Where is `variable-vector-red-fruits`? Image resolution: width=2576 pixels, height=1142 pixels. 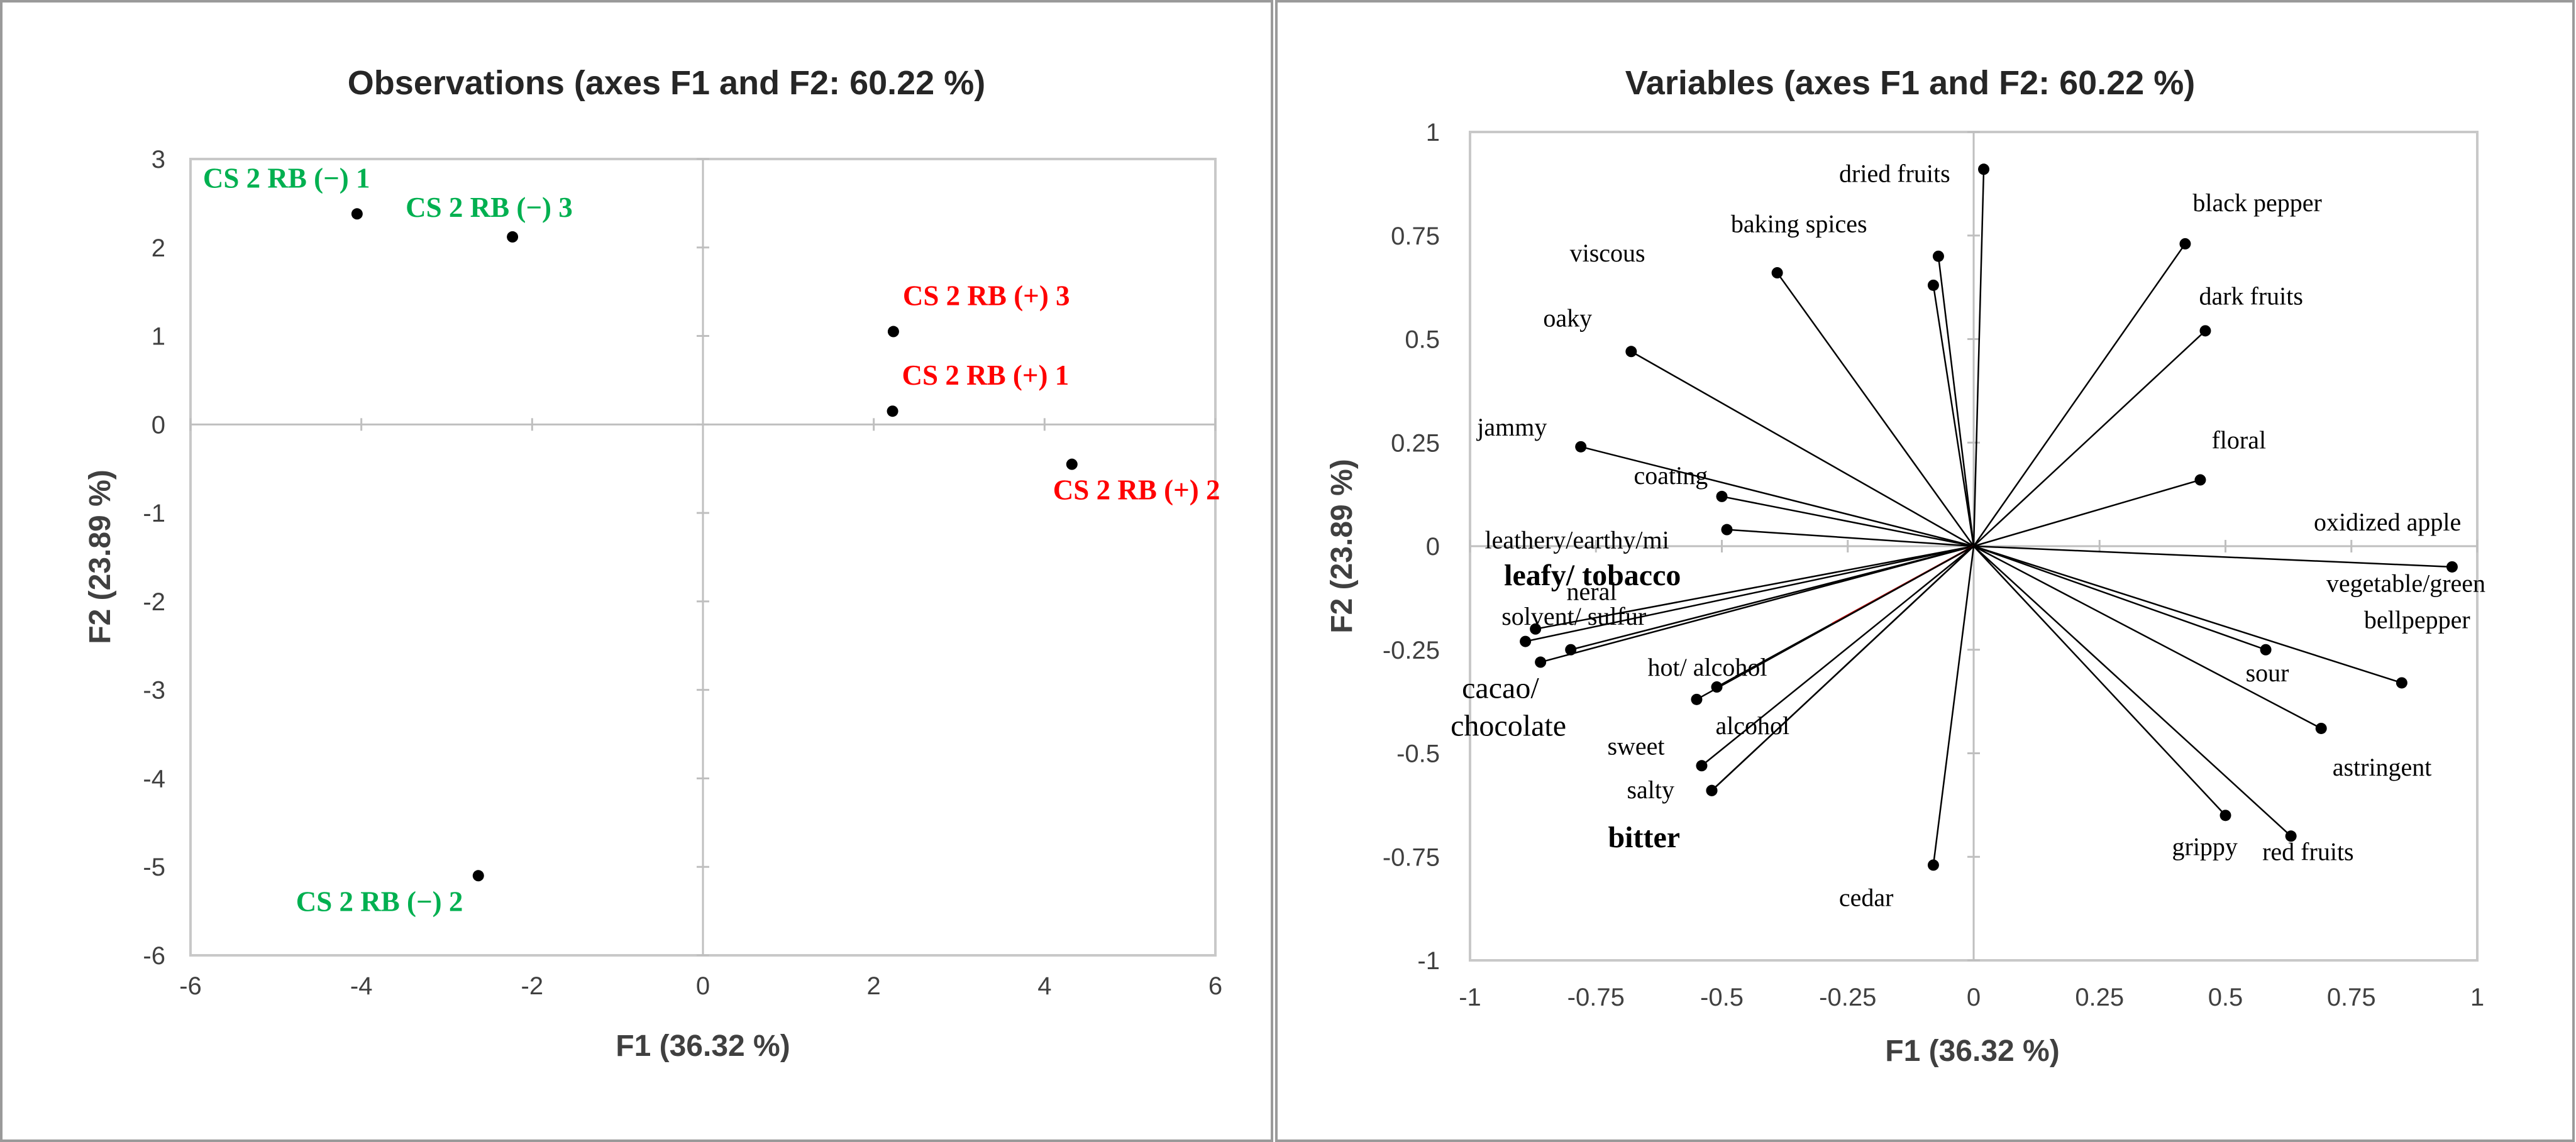 variable-vector-red-fruits is located at coordinates (2132, 691).